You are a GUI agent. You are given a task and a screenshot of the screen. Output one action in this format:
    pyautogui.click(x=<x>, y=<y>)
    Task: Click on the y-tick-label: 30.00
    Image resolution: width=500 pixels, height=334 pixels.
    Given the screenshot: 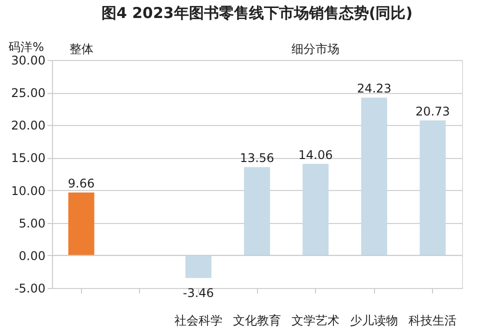 What is the action you would take?
    pyautogui.click(x=28, y=61)
    